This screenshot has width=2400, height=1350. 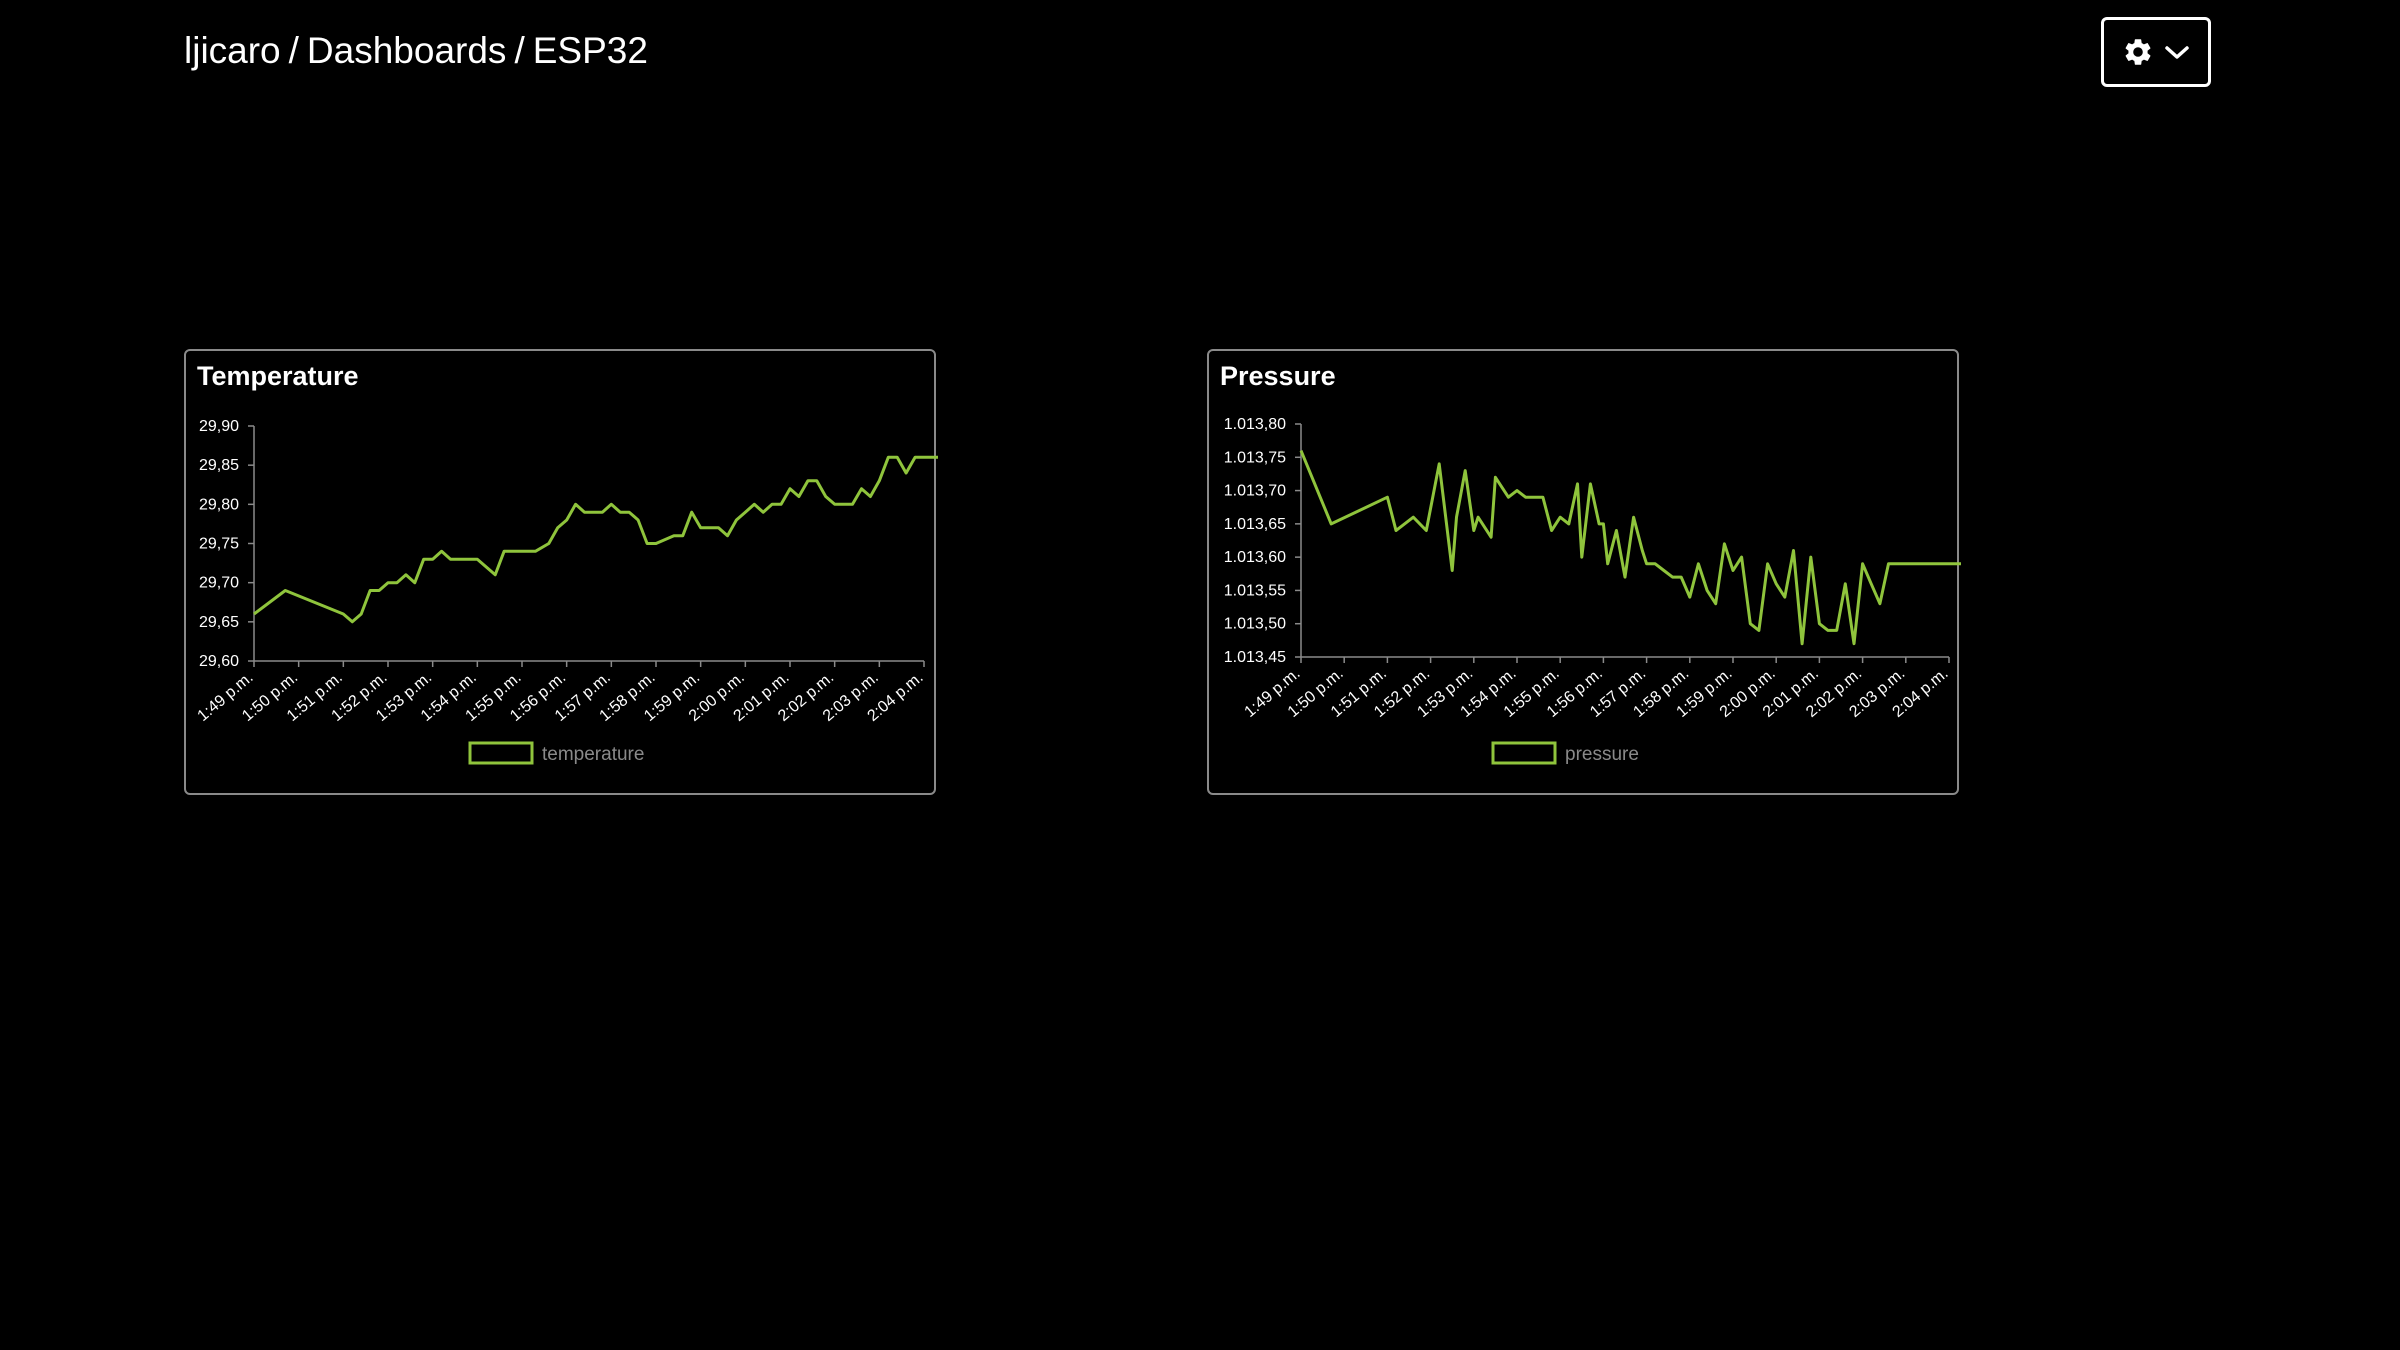 I want to click on breadcrumb: ljicaro / Dashboards / ESP32, so click(x=416, y=51).